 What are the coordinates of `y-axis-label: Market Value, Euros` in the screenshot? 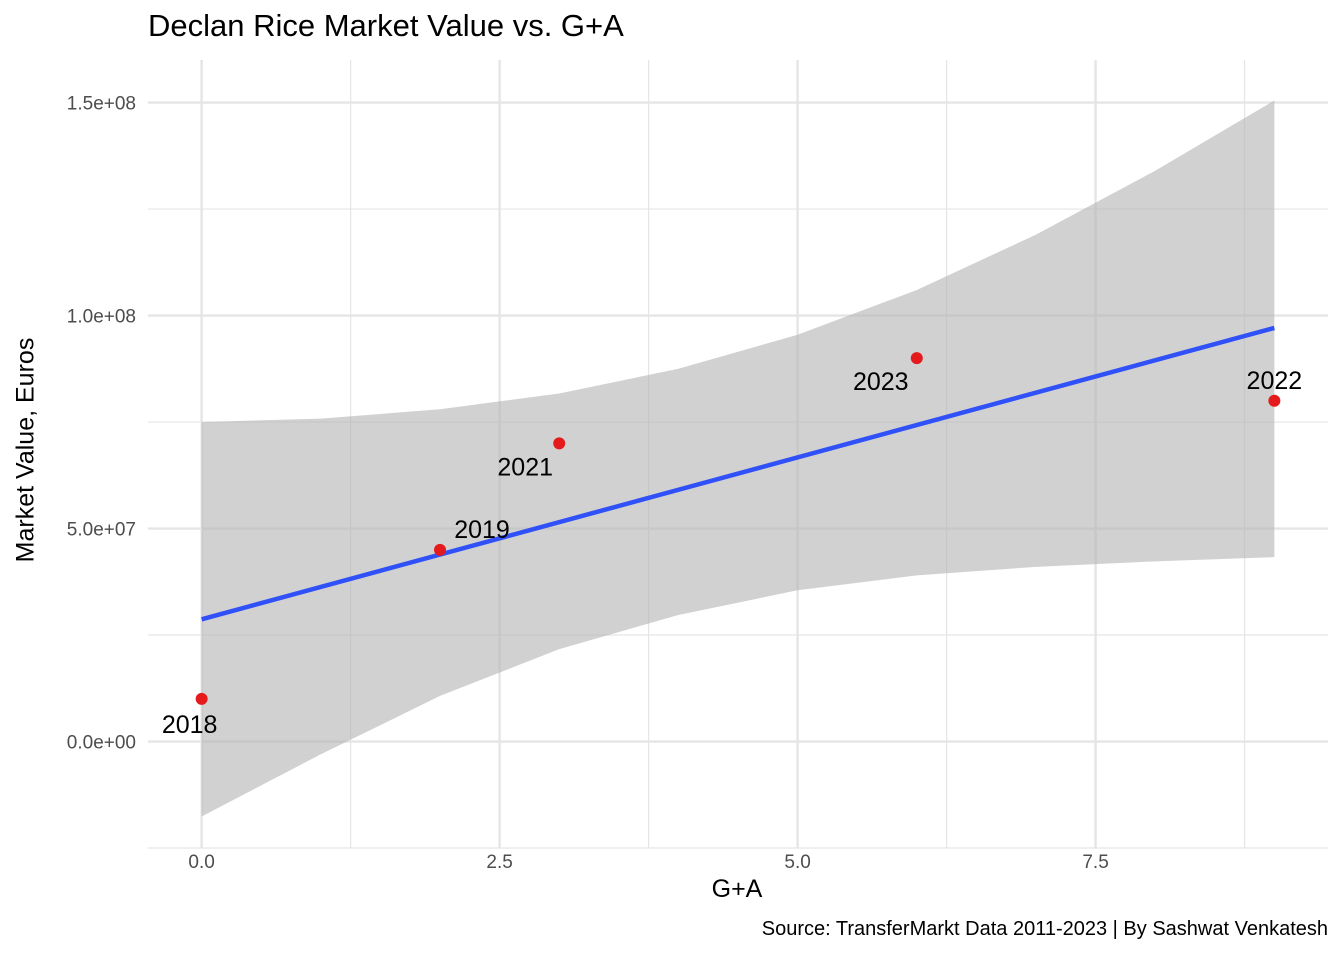 It's located at (25, 450).